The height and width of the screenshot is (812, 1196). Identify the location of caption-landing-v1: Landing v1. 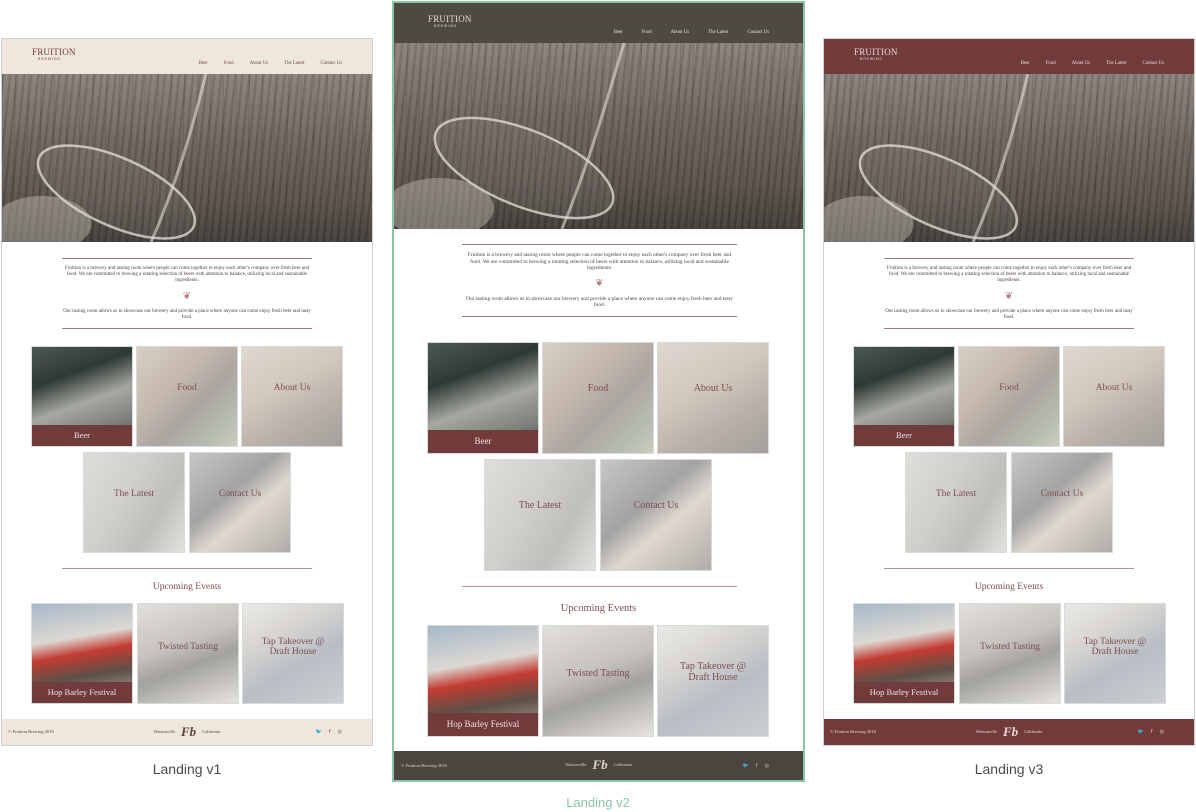
(187, 769).